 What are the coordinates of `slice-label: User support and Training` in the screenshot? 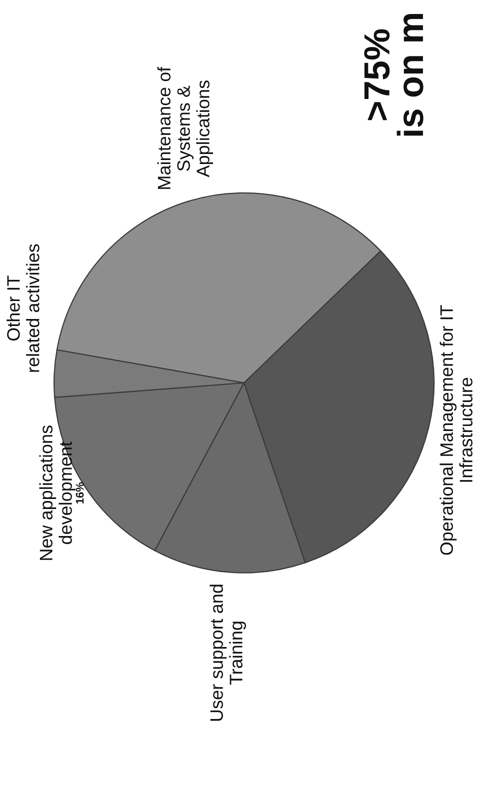 It's located at (228, 652).